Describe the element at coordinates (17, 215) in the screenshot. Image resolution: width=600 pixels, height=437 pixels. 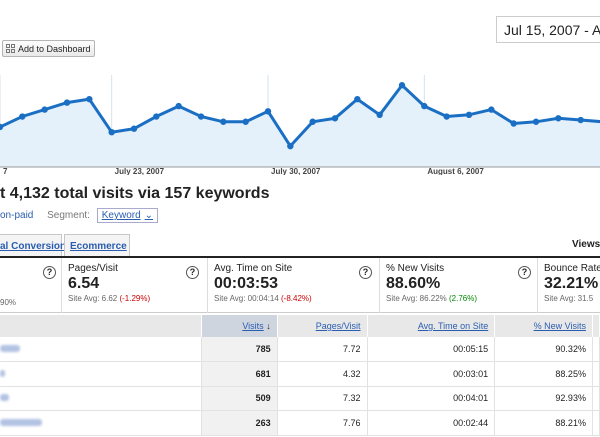
I see `non-paid-link: on-paid` at that location.